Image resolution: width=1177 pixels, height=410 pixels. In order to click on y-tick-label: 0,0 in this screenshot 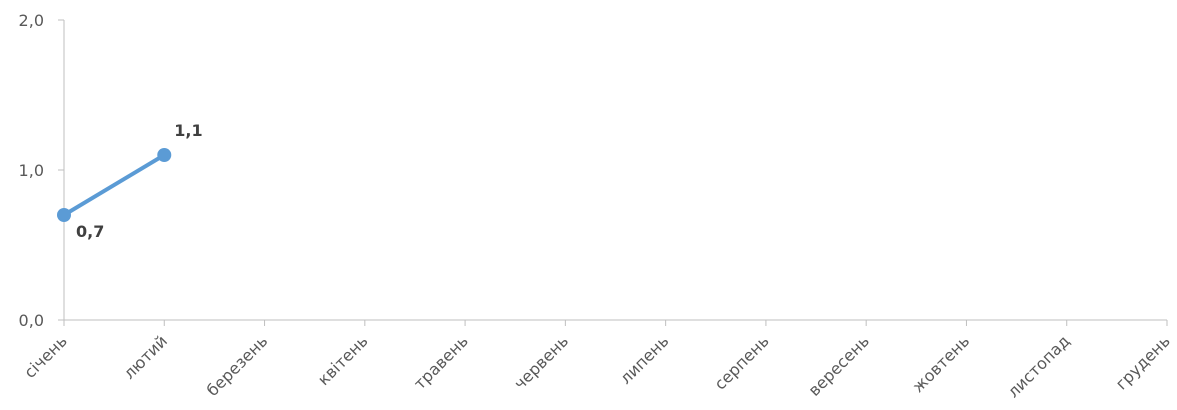, I will do `click(31, 320)`.